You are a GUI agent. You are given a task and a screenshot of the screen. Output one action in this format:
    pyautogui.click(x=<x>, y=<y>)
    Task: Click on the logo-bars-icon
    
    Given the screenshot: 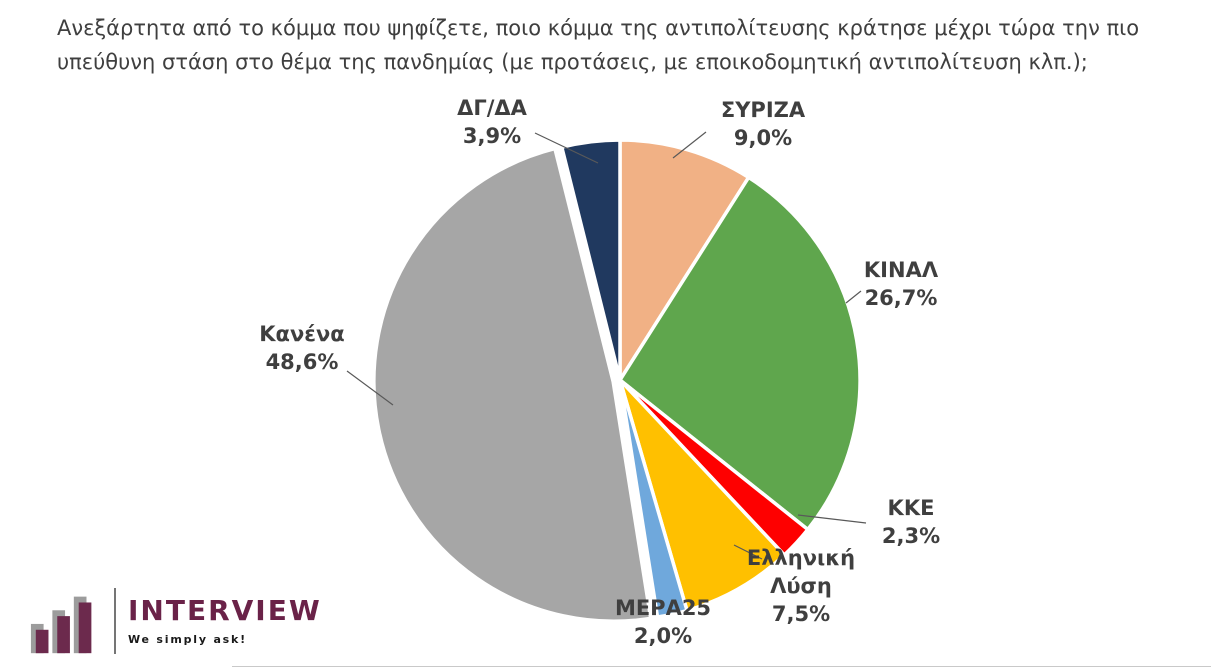 What is the action you would take?
    pyautogui.click(x=61, y=625)
    